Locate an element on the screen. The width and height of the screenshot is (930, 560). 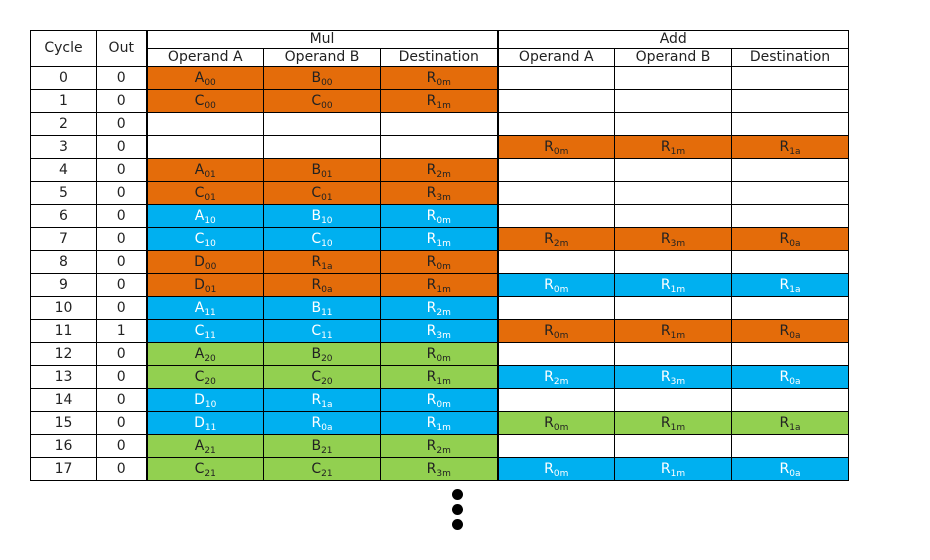
mul-cell: D11 is located at coordinates (204, 423).